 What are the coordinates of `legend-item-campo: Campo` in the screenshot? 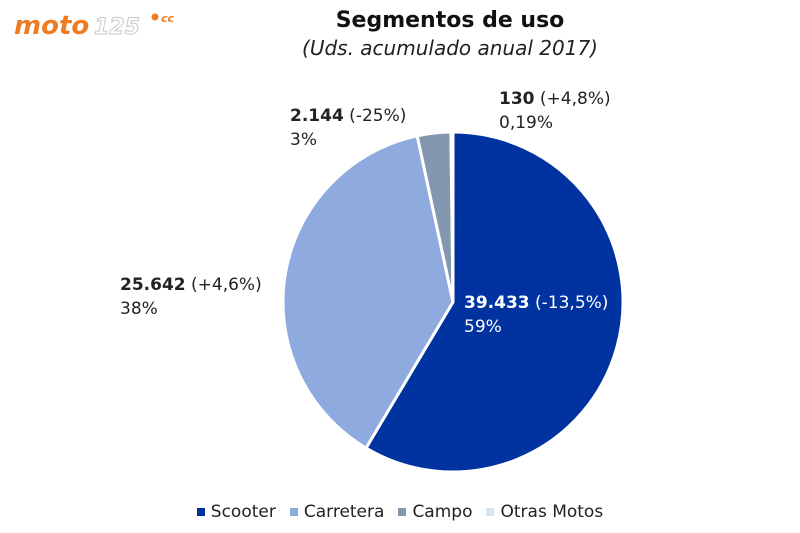 It's located at (435, 512).